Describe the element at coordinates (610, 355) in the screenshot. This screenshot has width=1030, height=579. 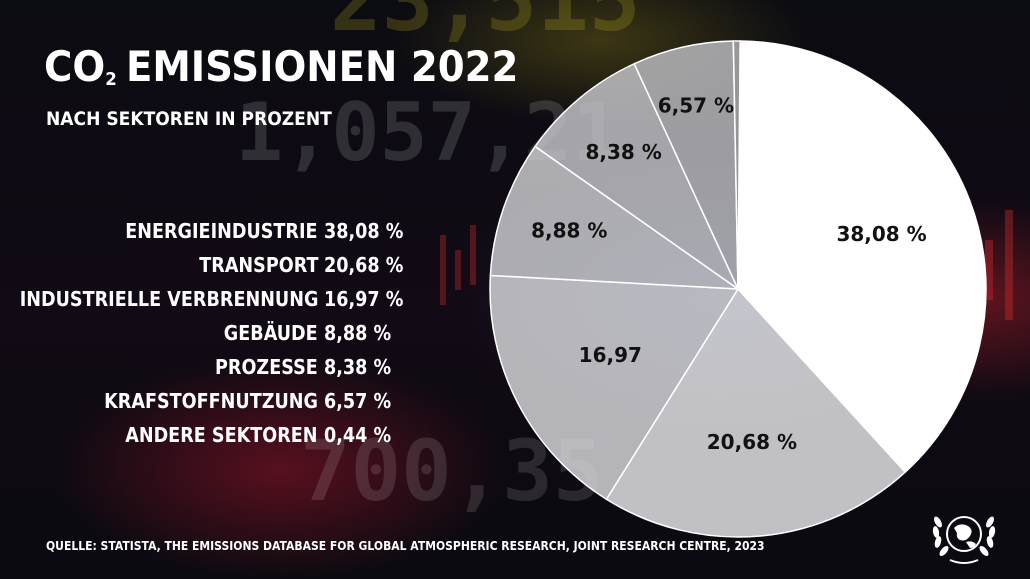
I see `slice-label: 16,97` at that location.